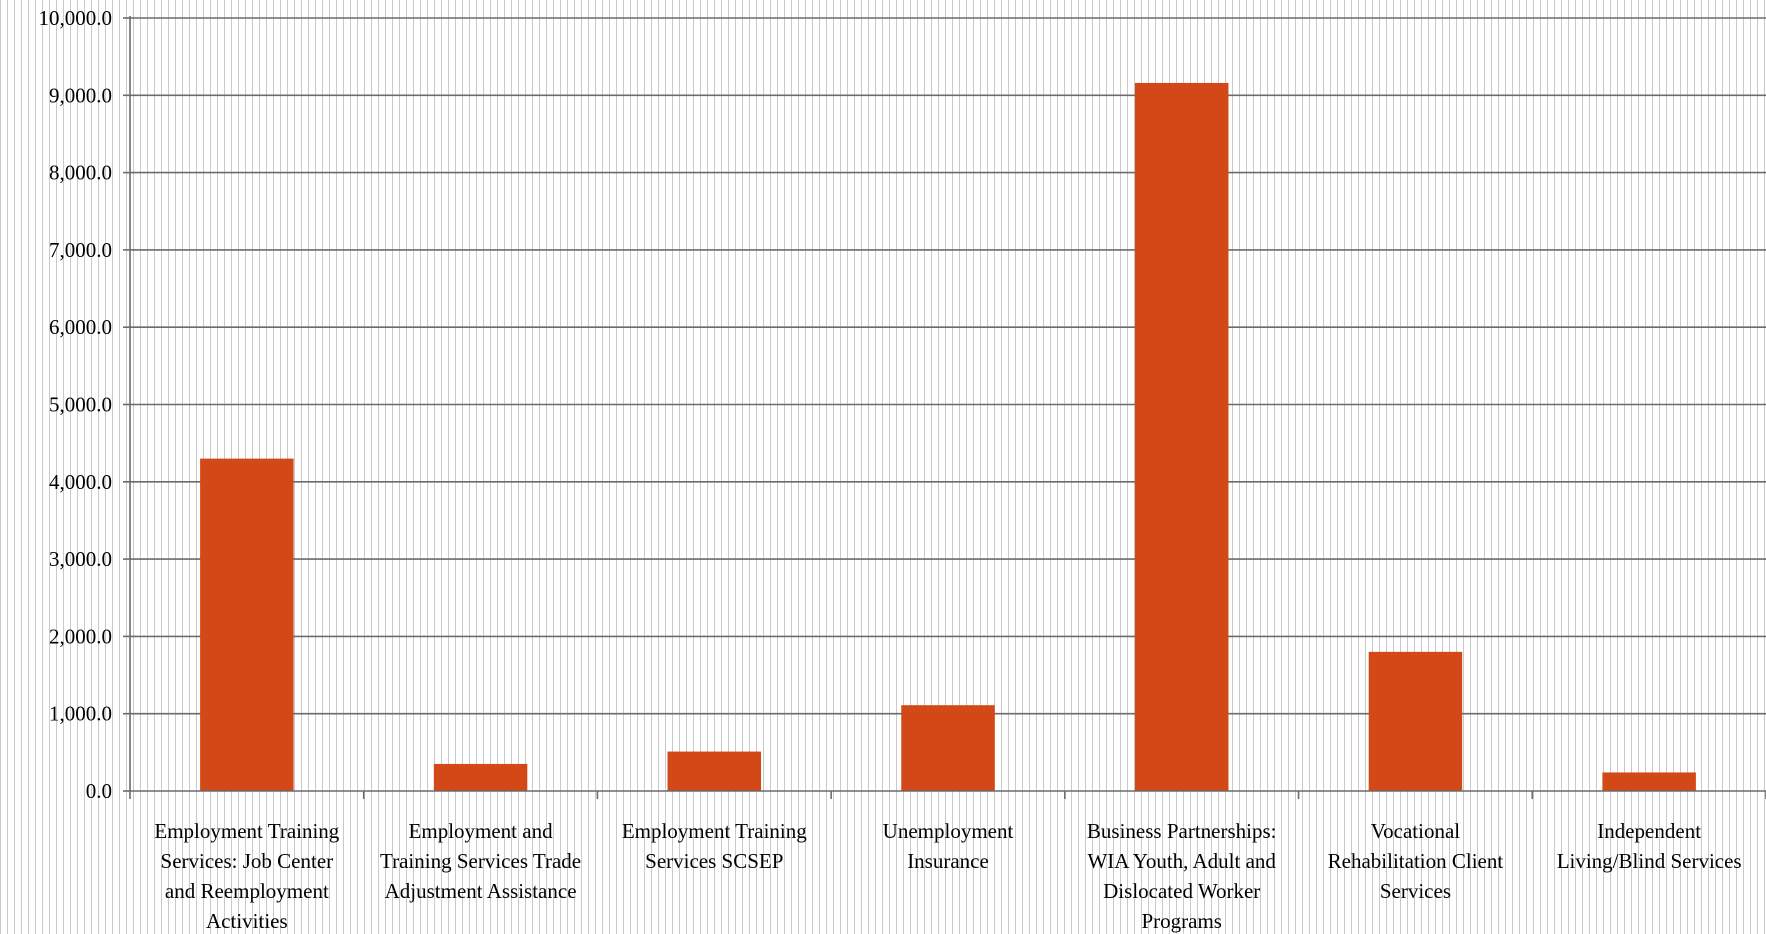 This screenshot has height=934, width=1766. What do you see at coordinates (80, 636) in the screenshot?
I see `y-tick-label: 2,000.0` at bounding box center [80, 636].